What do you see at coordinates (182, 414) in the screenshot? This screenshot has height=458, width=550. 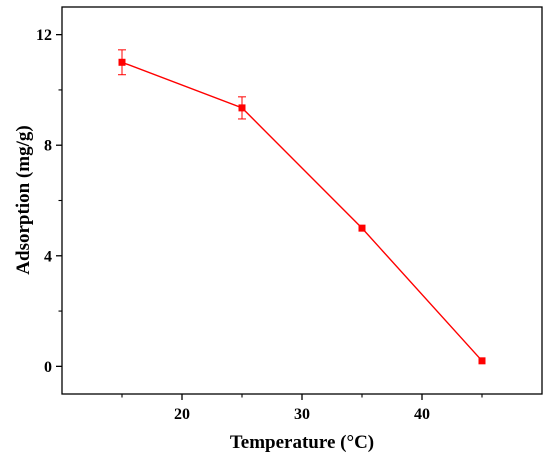 I see `x-tick-label-20: 20` at bounding box center [182, 414].